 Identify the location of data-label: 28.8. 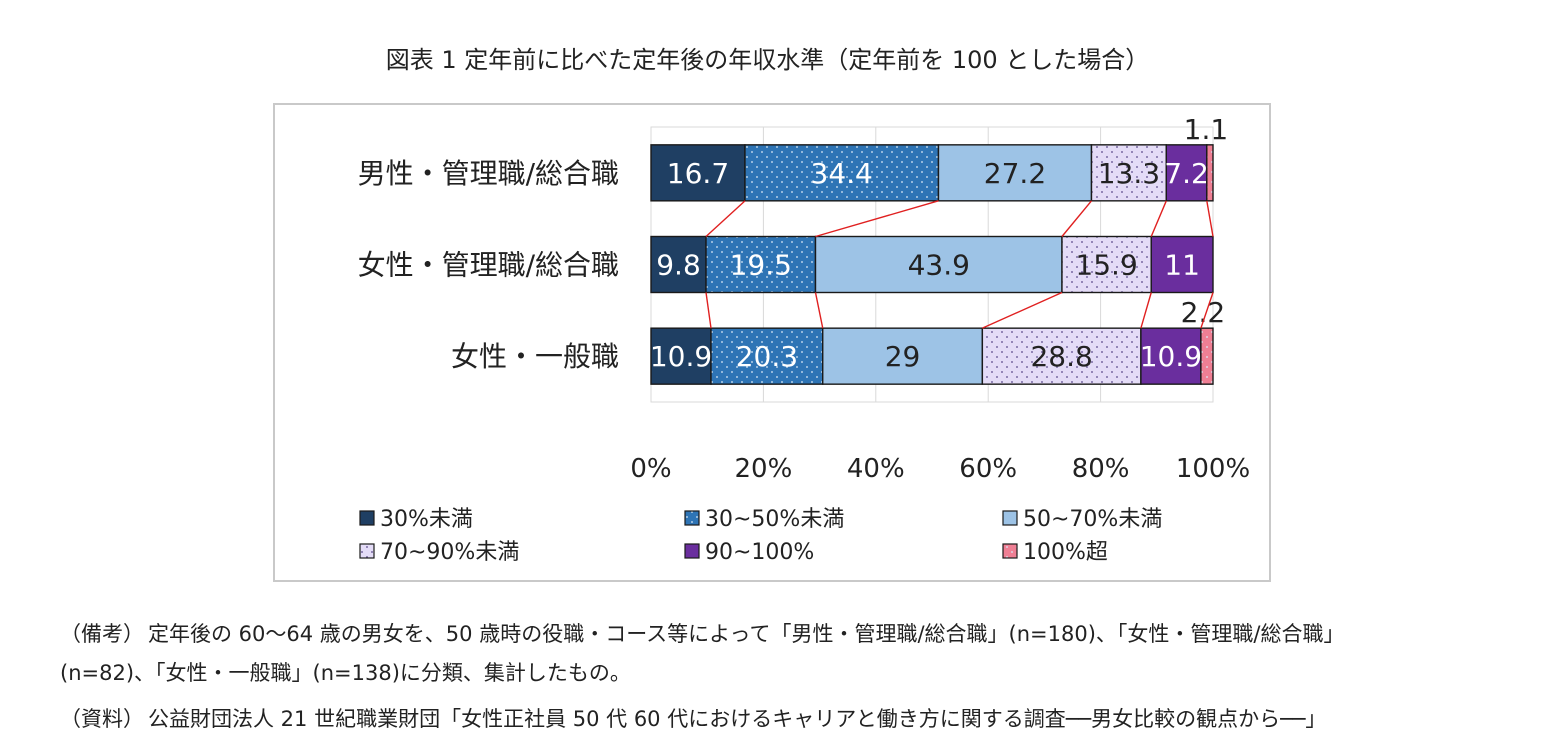
(1061, 356).